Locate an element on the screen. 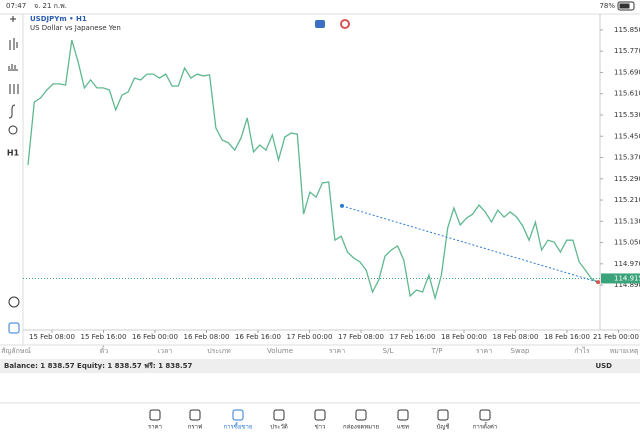  y-tick-label: 115.370 is located at coordinates (627, 158).